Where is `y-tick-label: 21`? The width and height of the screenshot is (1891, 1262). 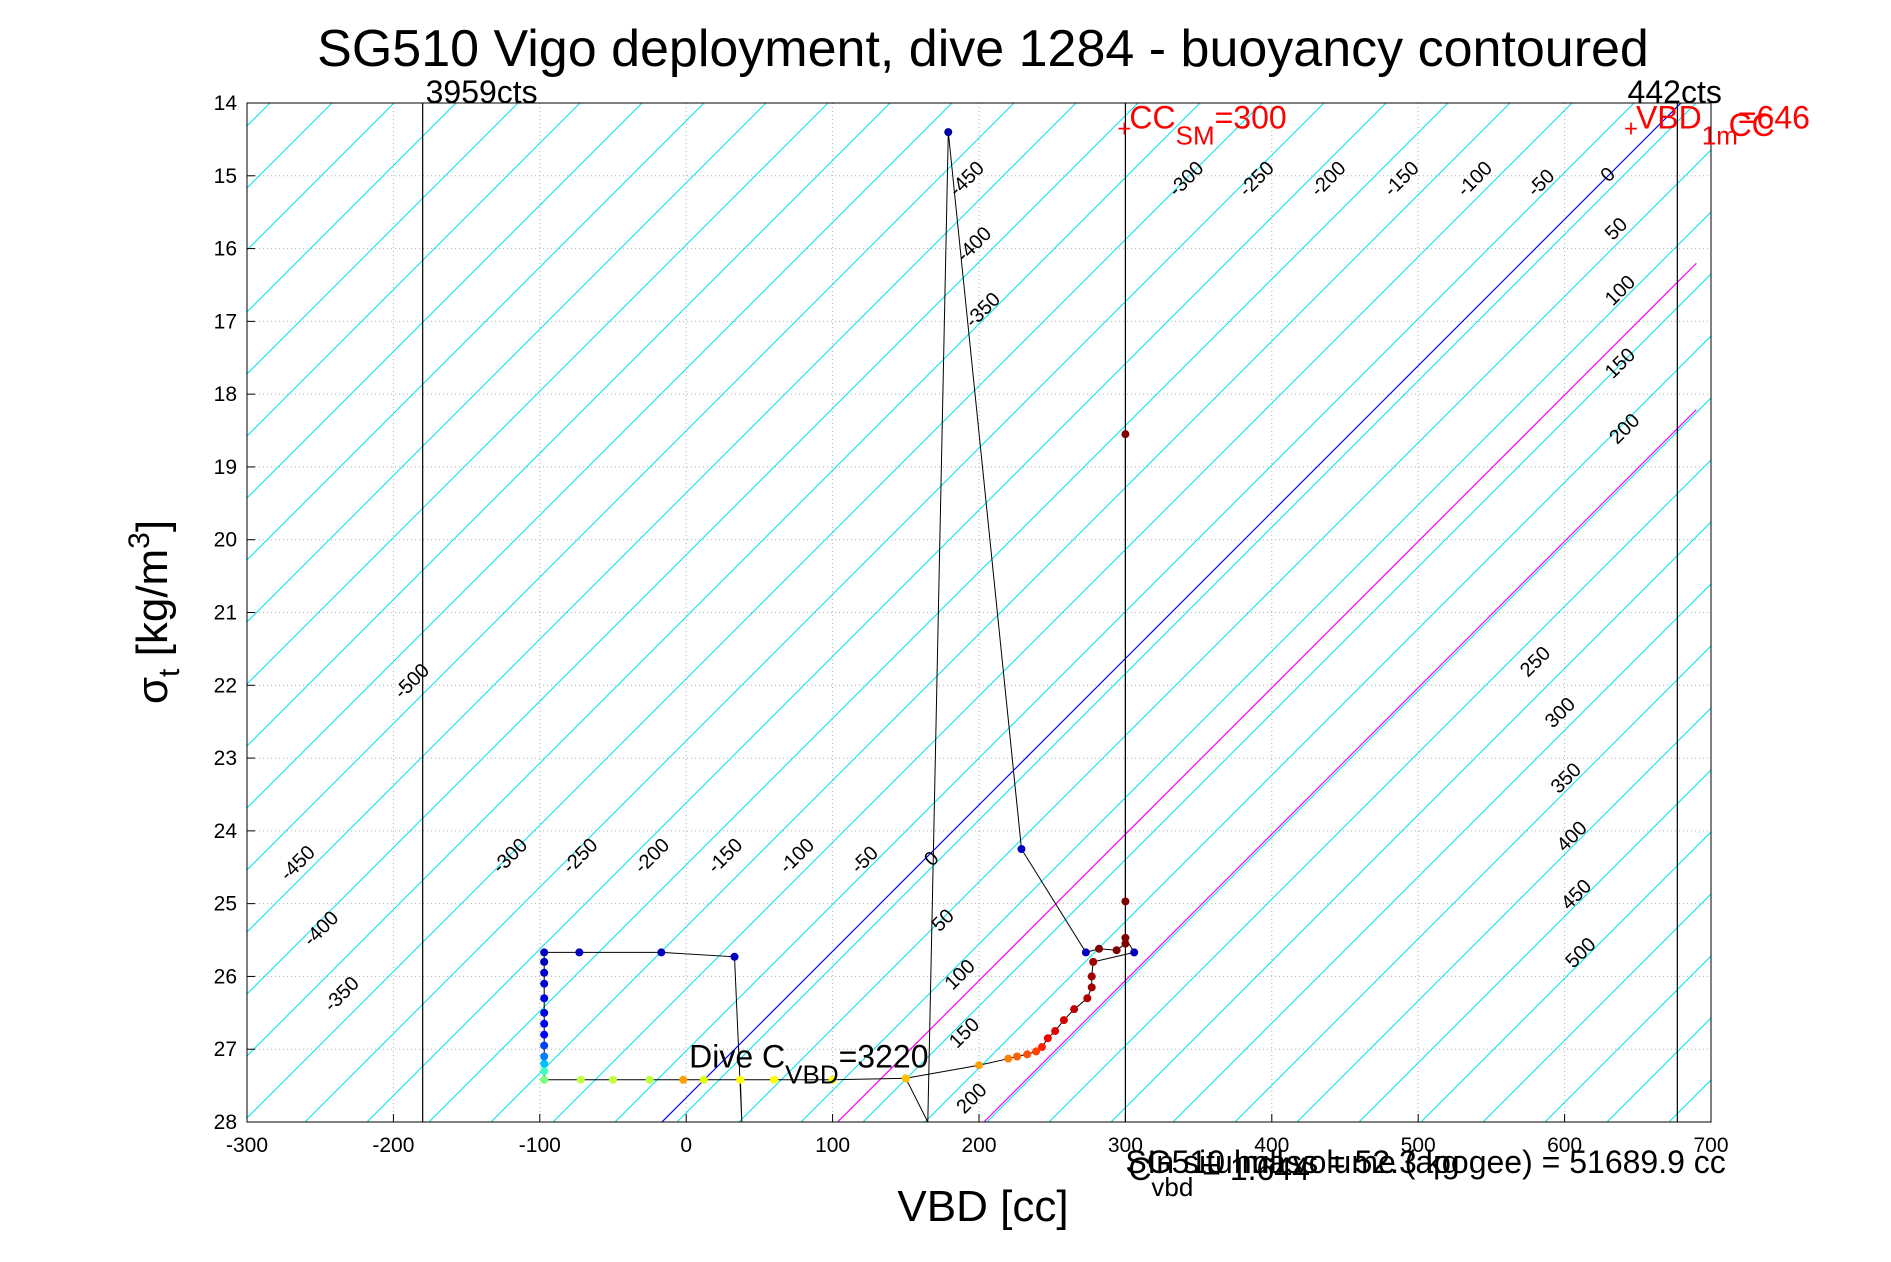 y-tick-label: 21 is located at coordinates (225, 613).